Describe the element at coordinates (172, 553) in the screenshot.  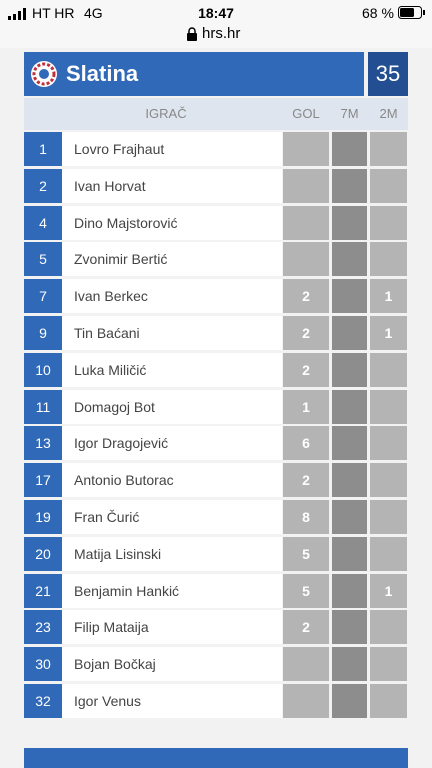
I see `player-name: Matija Lisinski` at that location.